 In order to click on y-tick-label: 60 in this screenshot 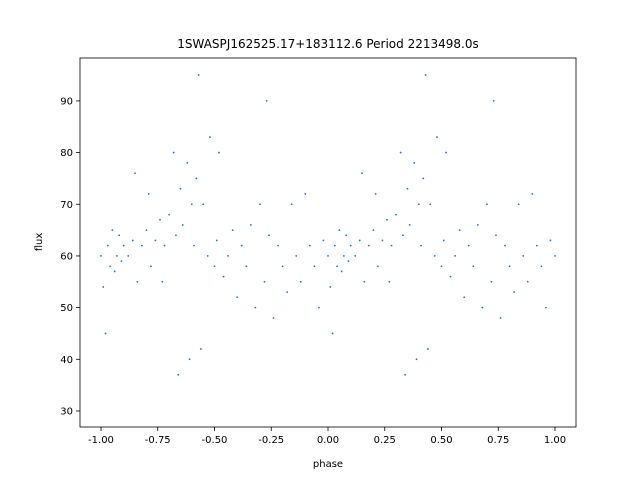, I will do `click(66, 256)`.